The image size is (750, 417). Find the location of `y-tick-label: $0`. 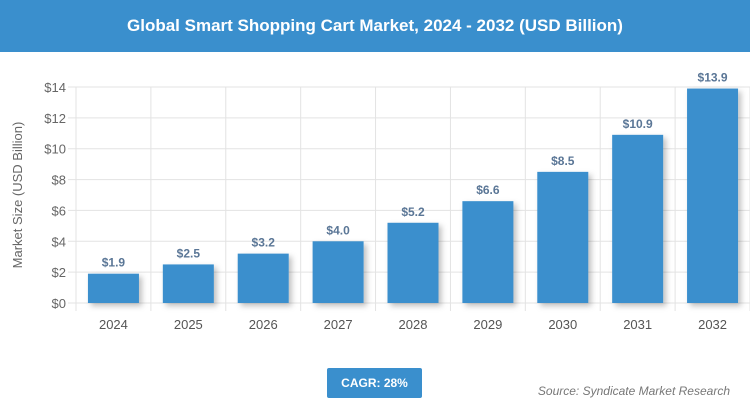

y-tick-label: $0 is located at coordinates (59, 303).